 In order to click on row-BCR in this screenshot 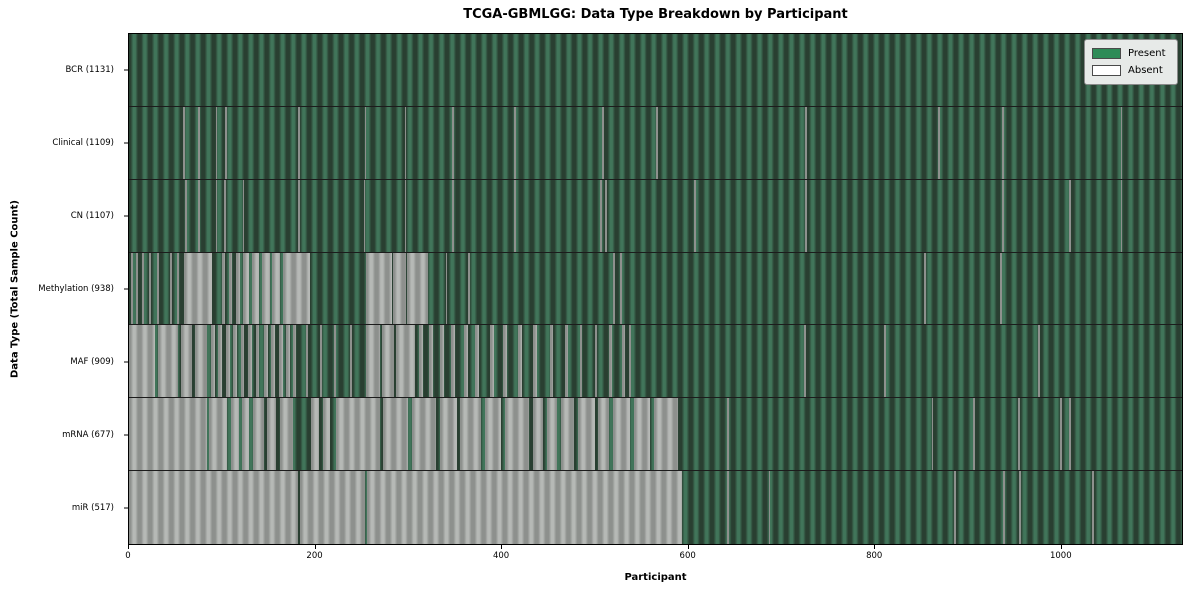, I will do `click(655, 70)`.